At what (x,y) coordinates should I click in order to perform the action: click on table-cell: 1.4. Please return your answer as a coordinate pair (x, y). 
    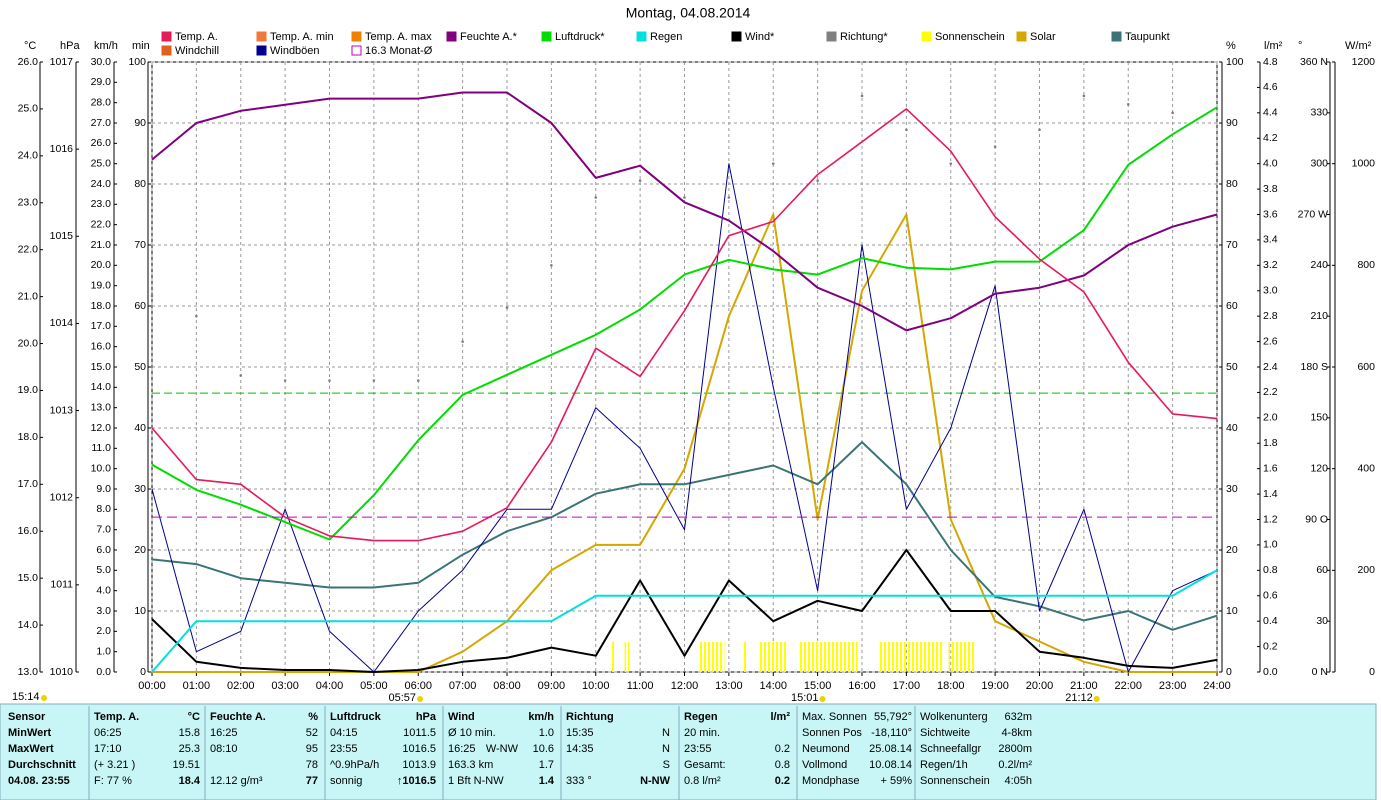
    Looking at the image, I should click on (547, 781).